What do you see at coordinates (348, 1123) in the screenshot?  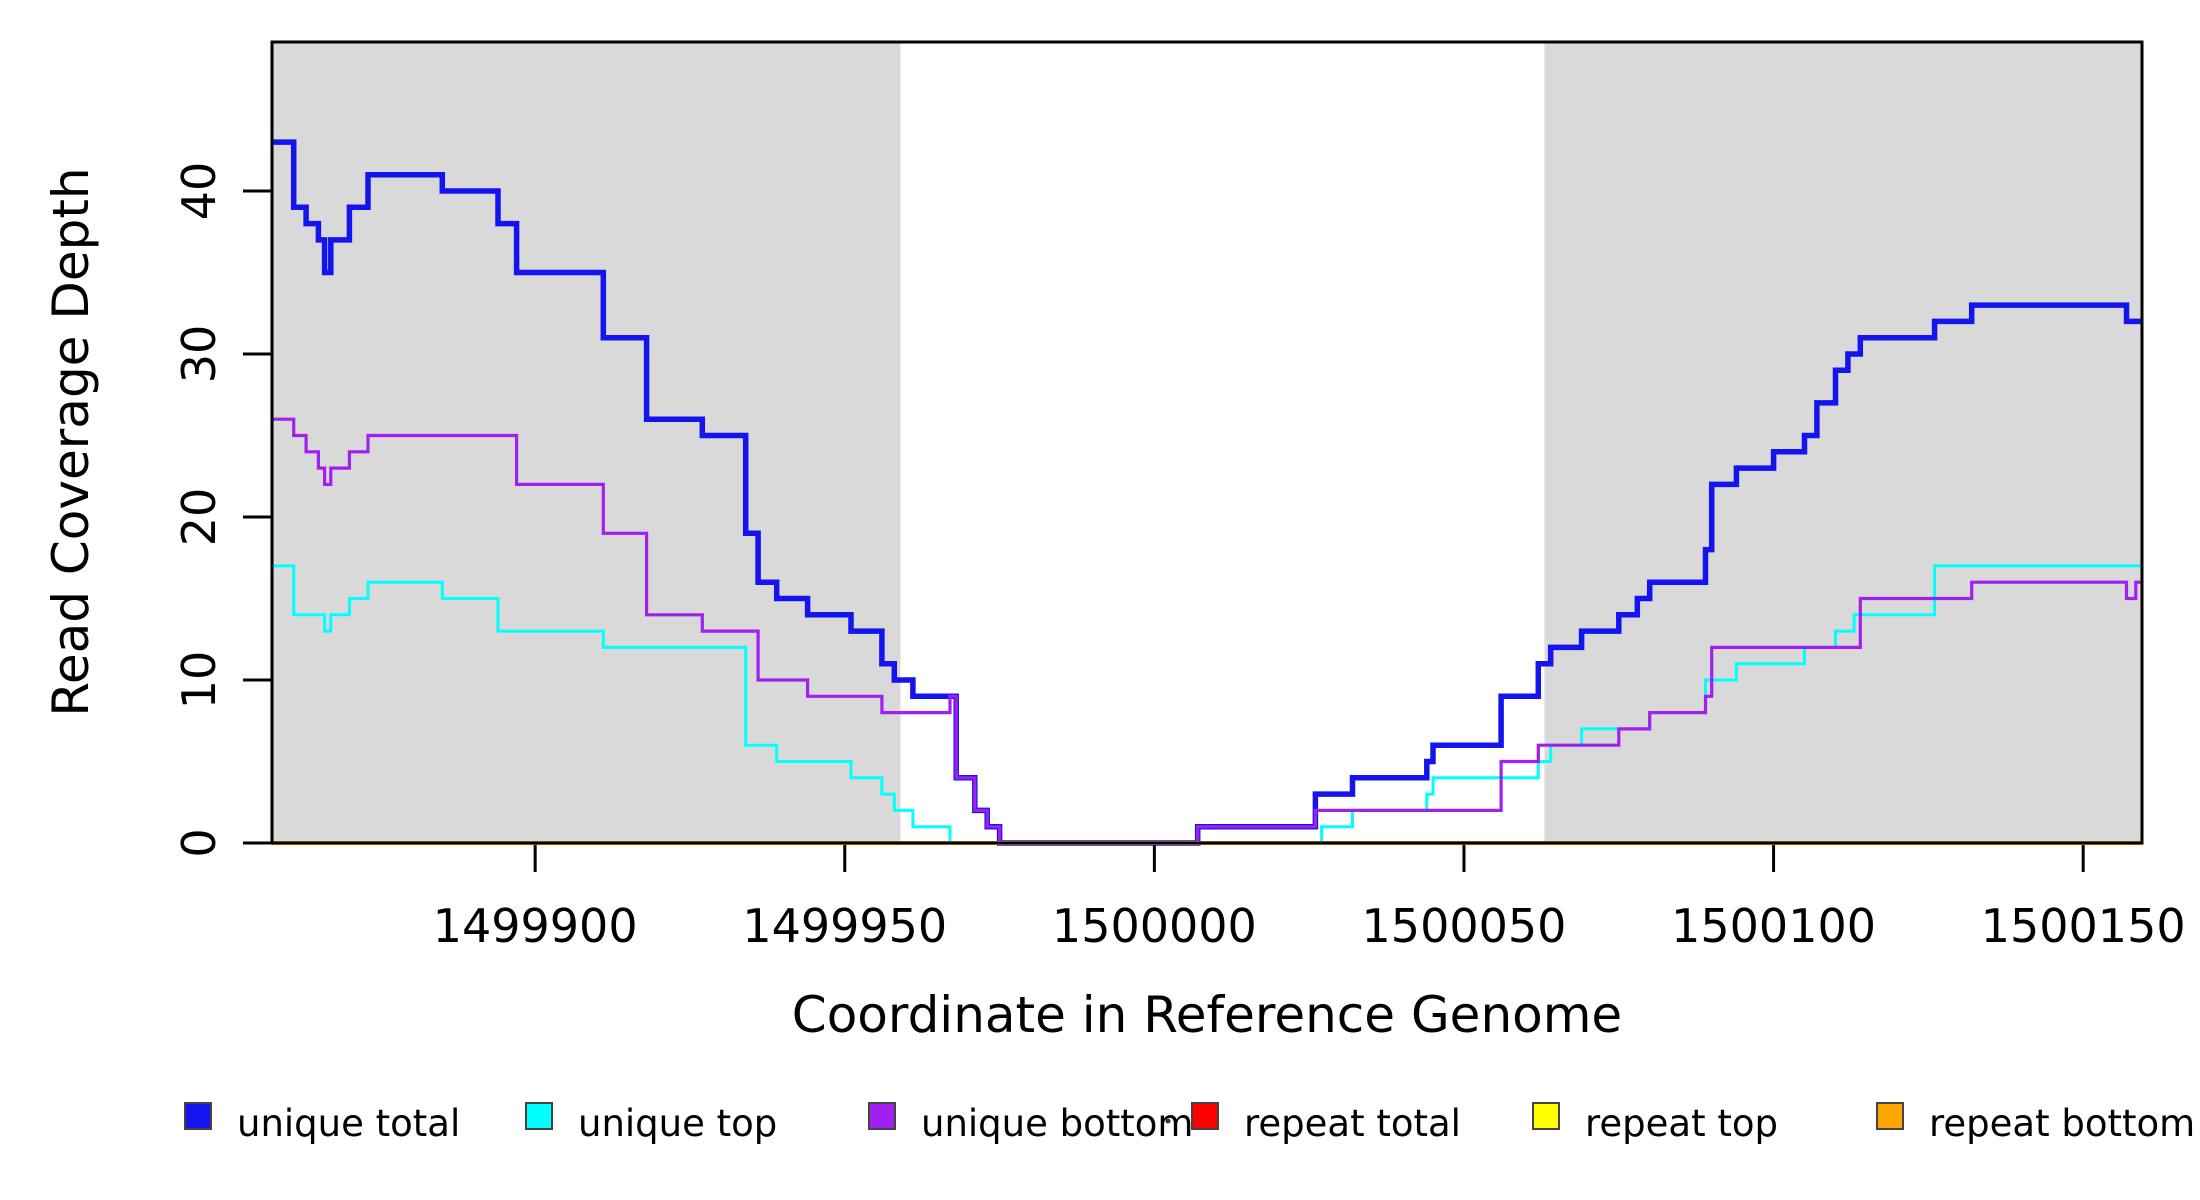 I see `legend-label: unique total` at bounding box center [348, 1123].